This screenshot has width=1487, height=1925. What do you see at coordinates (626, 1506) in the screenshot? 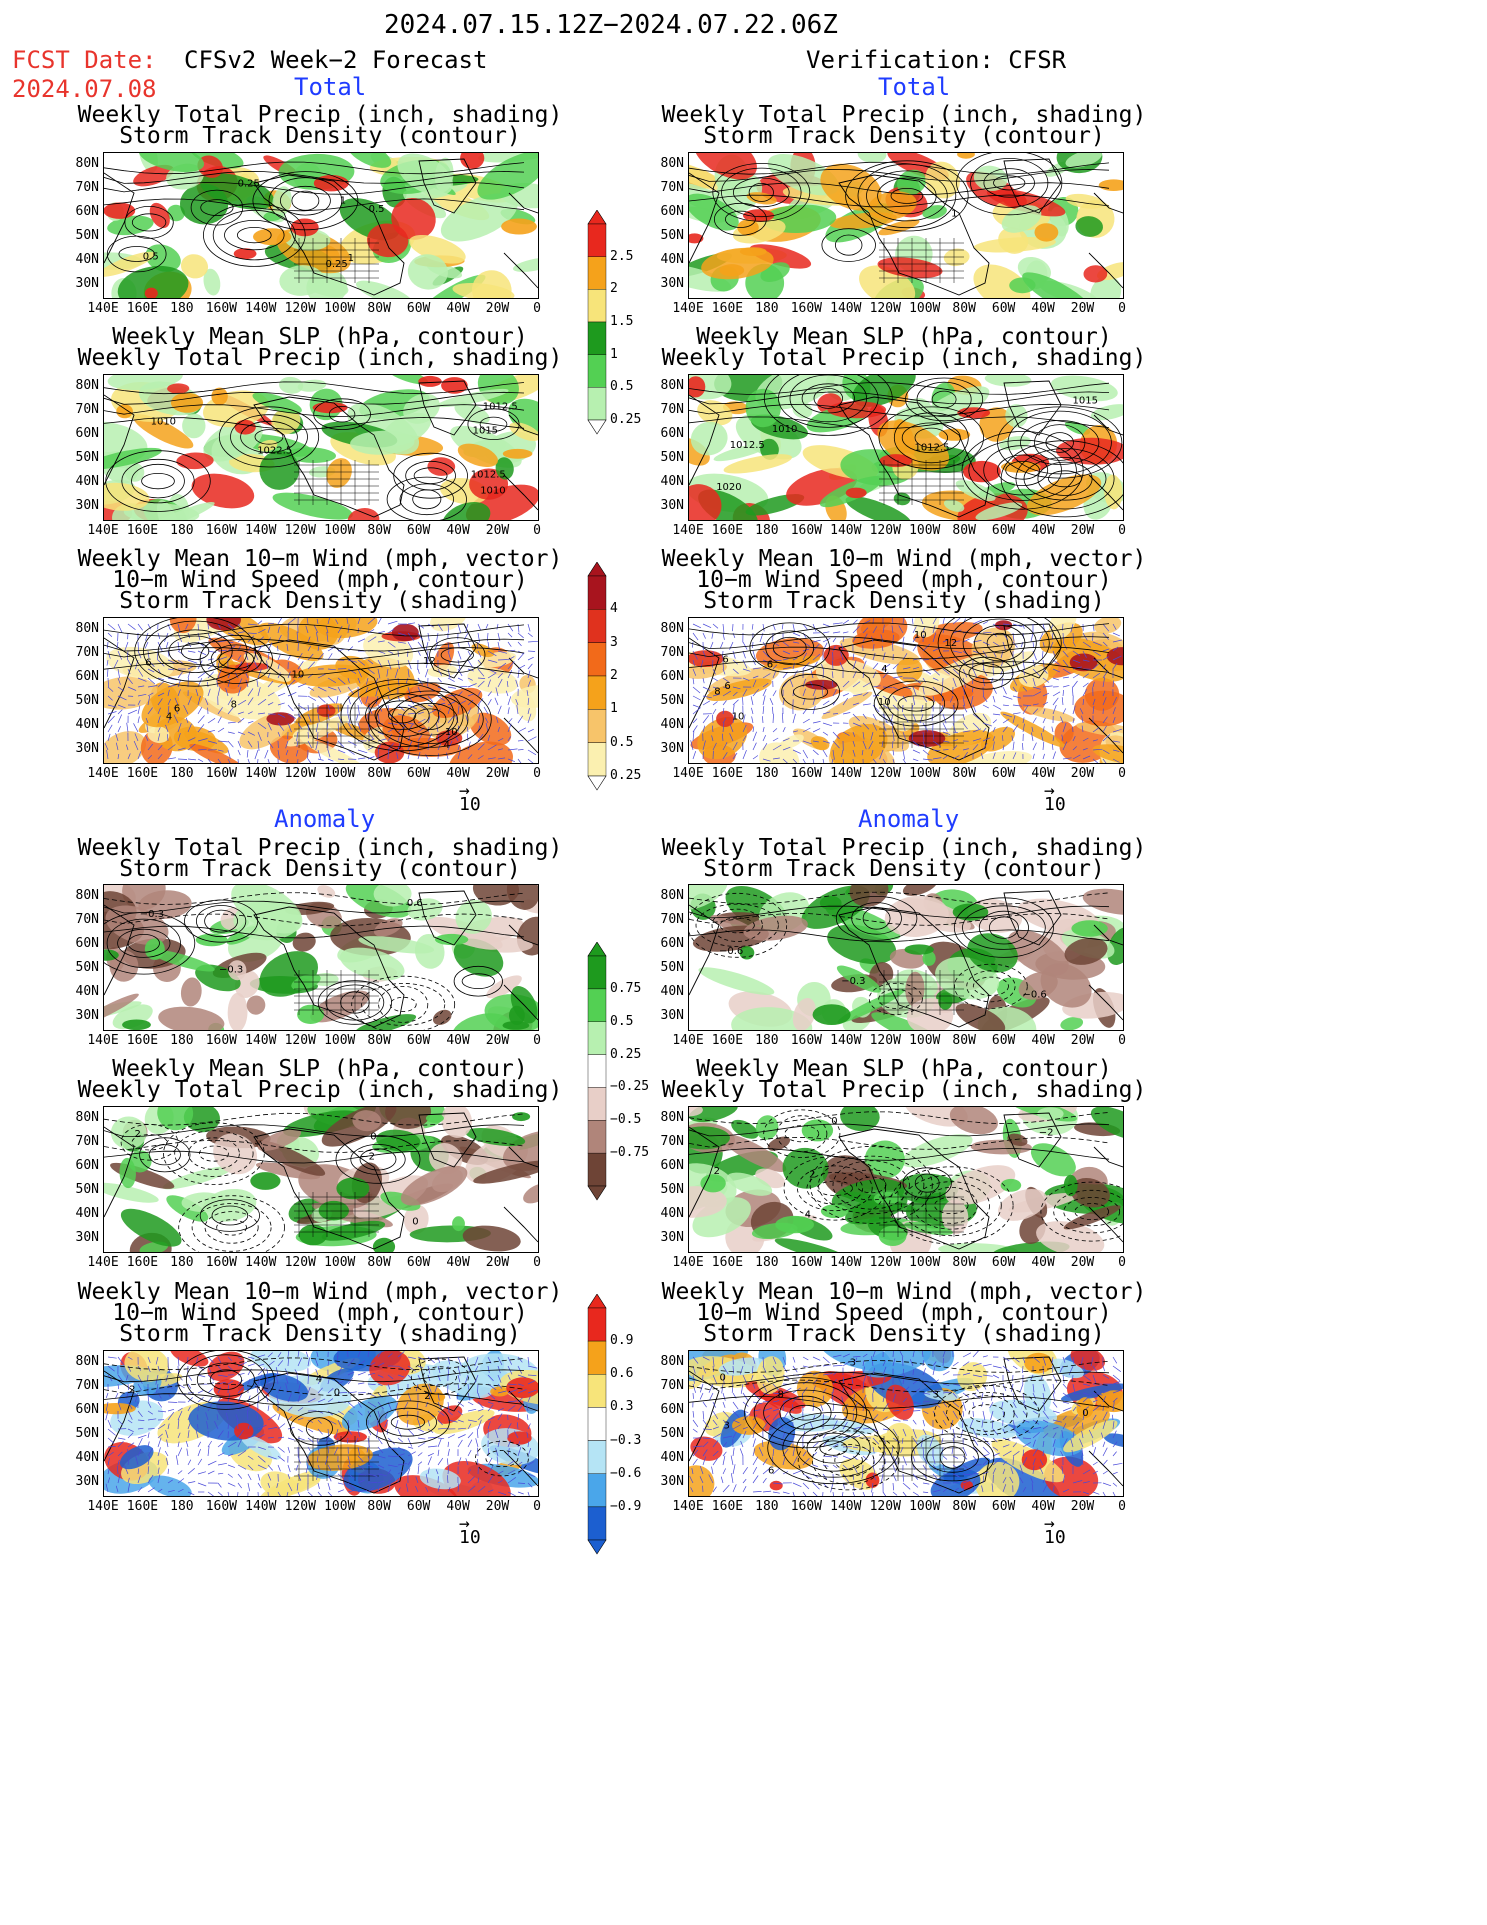
I see `colorbar-label: −0.9` at bounding box center [626, 1506].